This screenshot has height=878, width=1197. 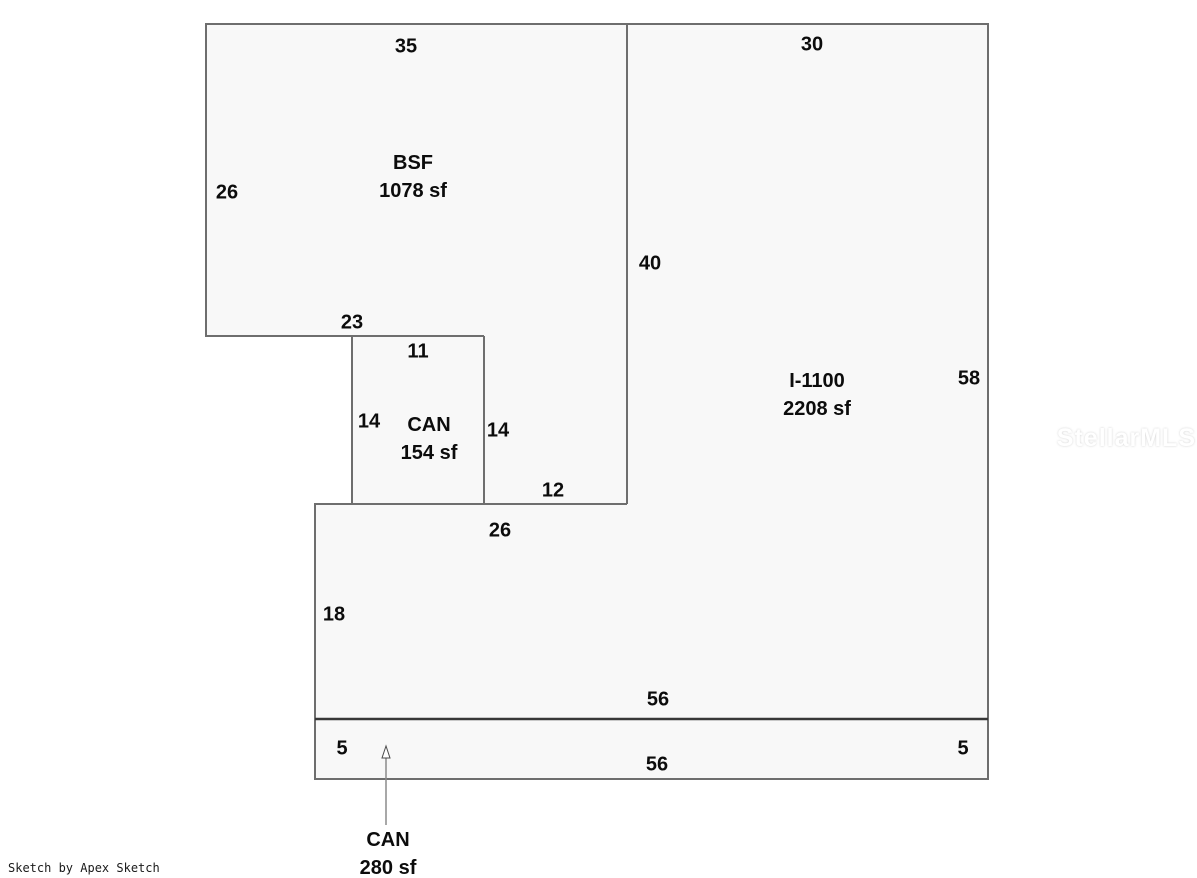 What do you see at coordinates (84, 868) in the screenshot?
I see `sketch-credit: Sketch by Apex Sketch` at bounding box center [84, 868].